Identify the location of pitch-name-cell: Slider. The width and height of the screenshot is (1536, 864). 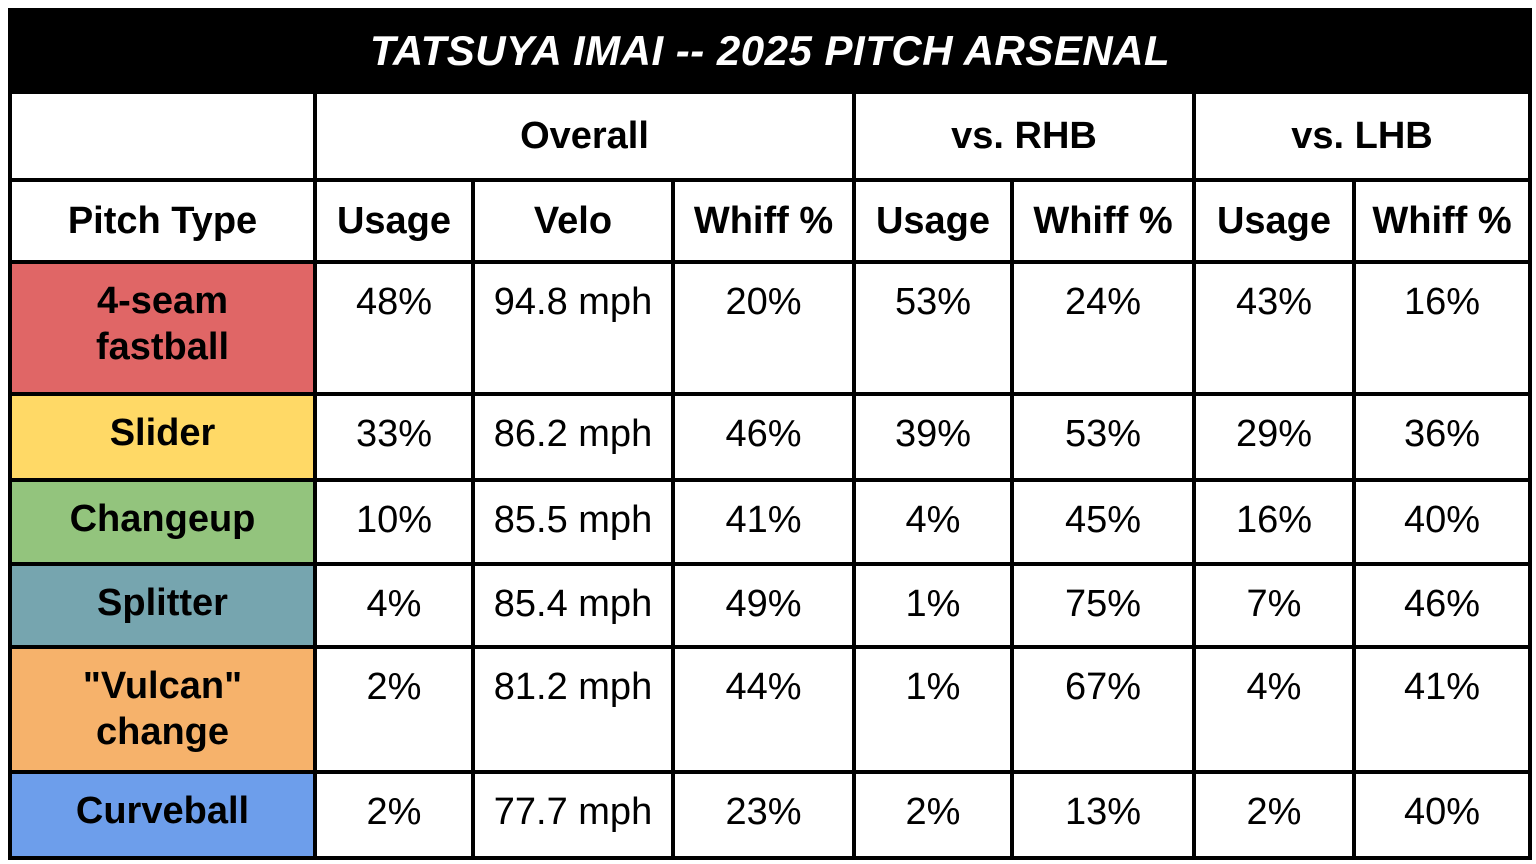
(162, 437).